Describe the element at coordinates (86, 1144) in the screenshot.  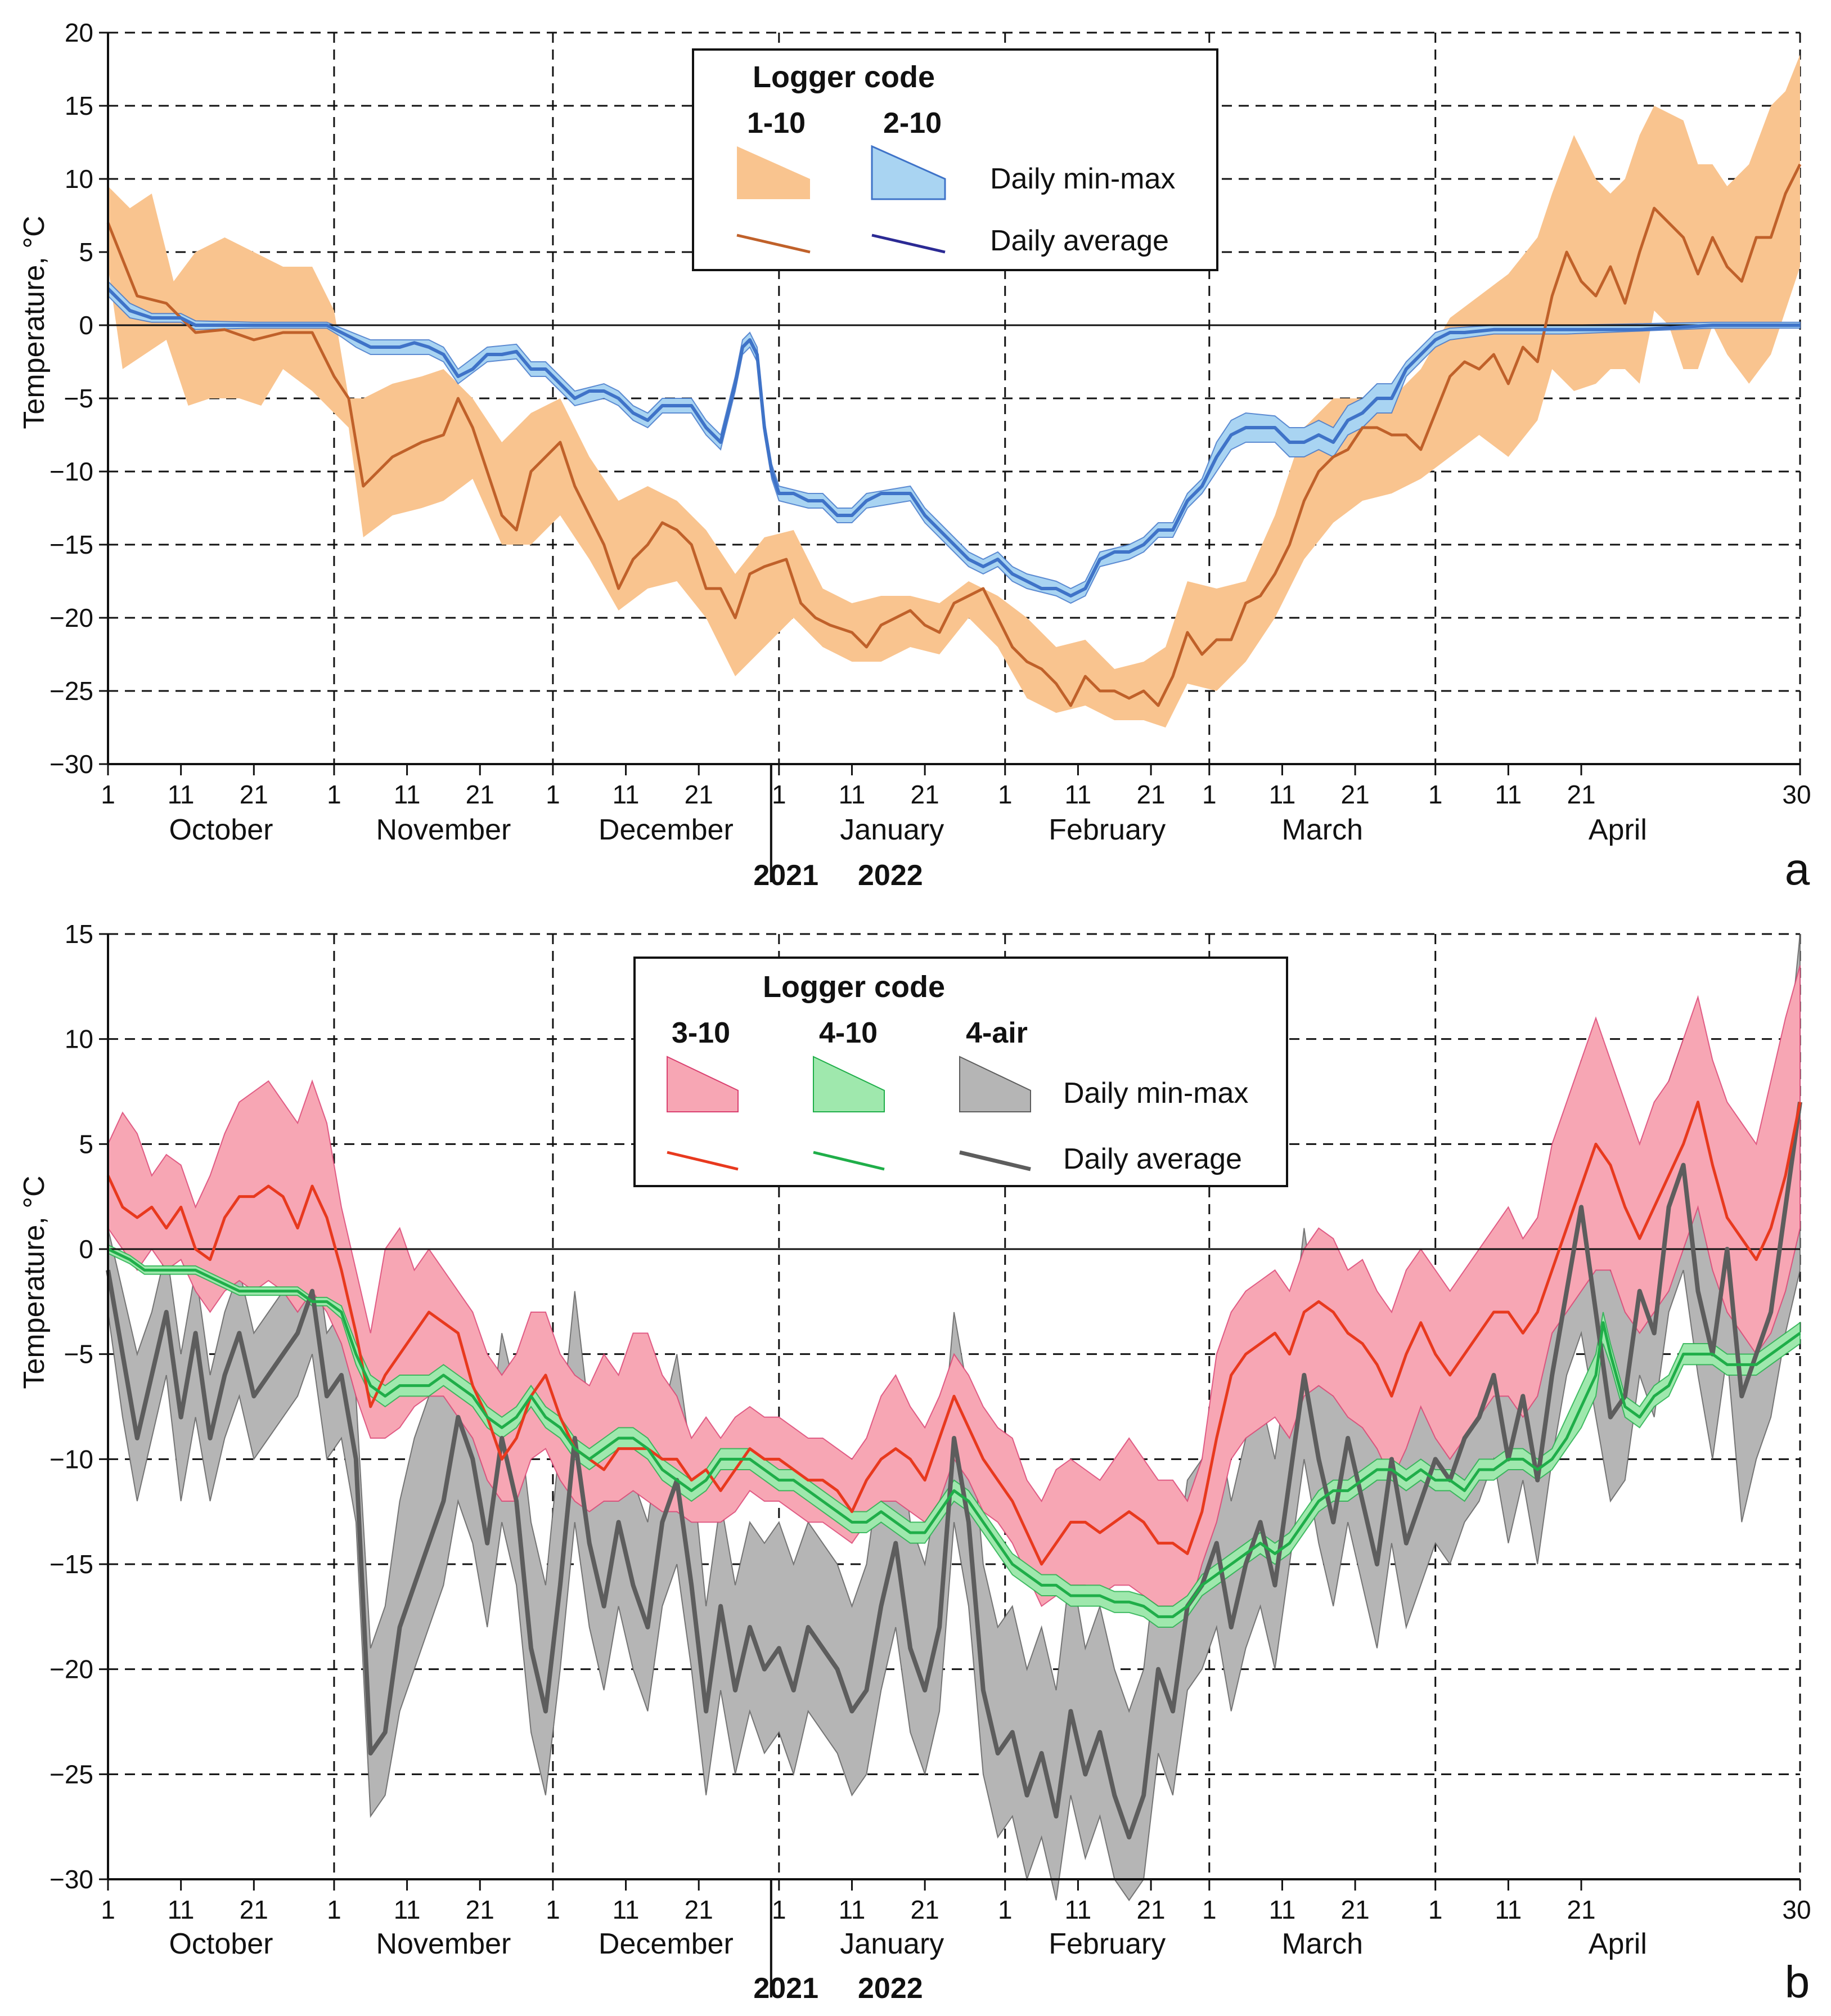
I see `y-tick-label: 5` at that location.